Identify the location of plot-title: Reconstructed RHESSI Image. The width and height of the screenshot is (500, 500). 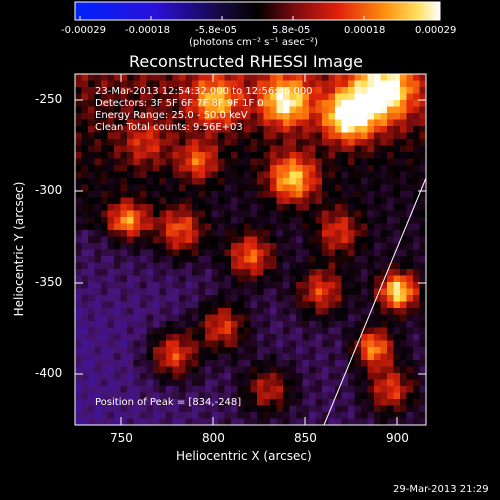
(246, 61).